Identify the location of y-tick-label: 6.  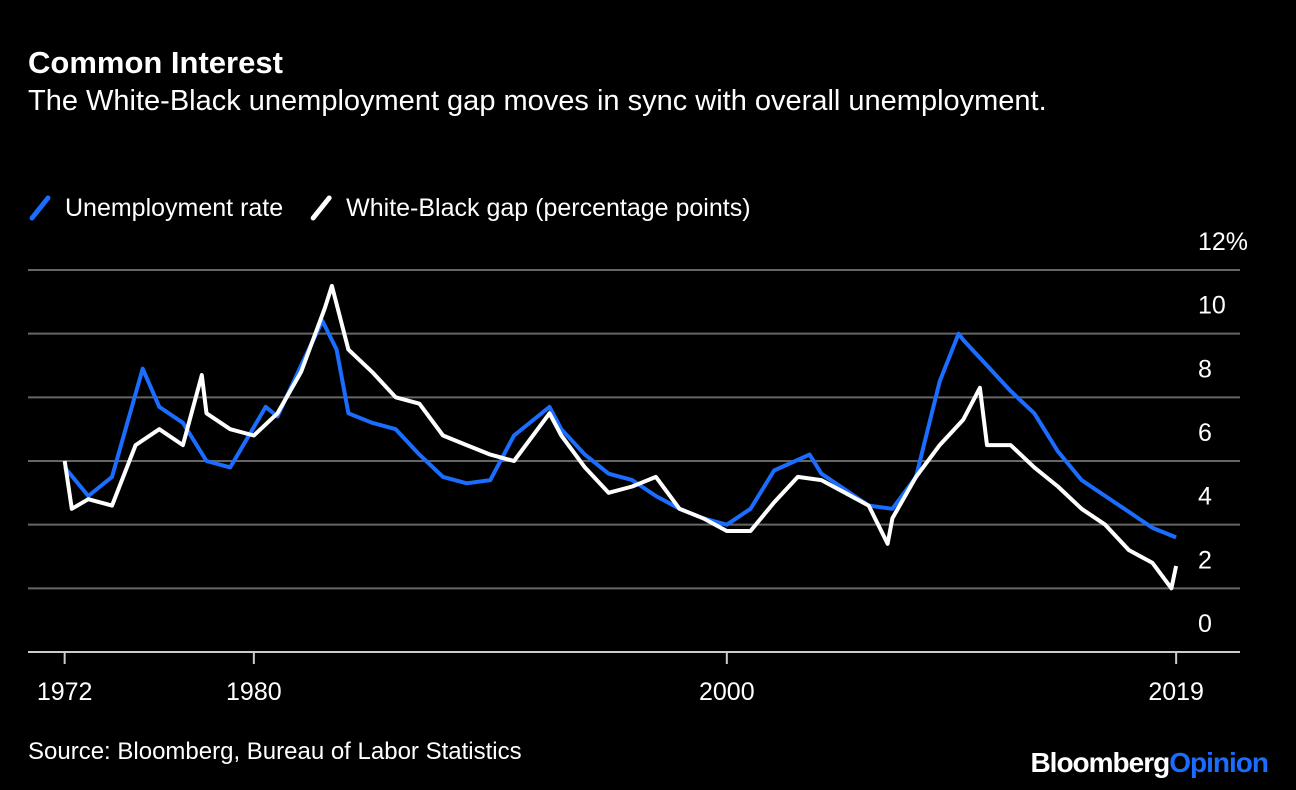
(1205, 433).